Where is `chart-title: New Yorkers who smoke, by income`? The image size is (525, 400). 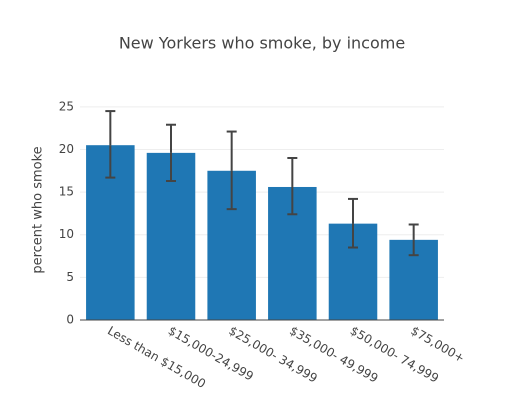
chart-title: New Yorkers who smoke, by income is located at coordinates (262, 43).